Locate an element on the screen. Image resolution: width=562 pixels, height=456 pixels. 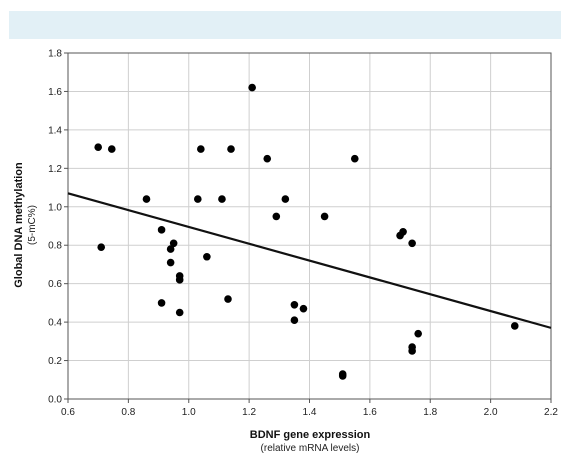
y-tick-label: 0.2 is located at coordinates (55, 361).